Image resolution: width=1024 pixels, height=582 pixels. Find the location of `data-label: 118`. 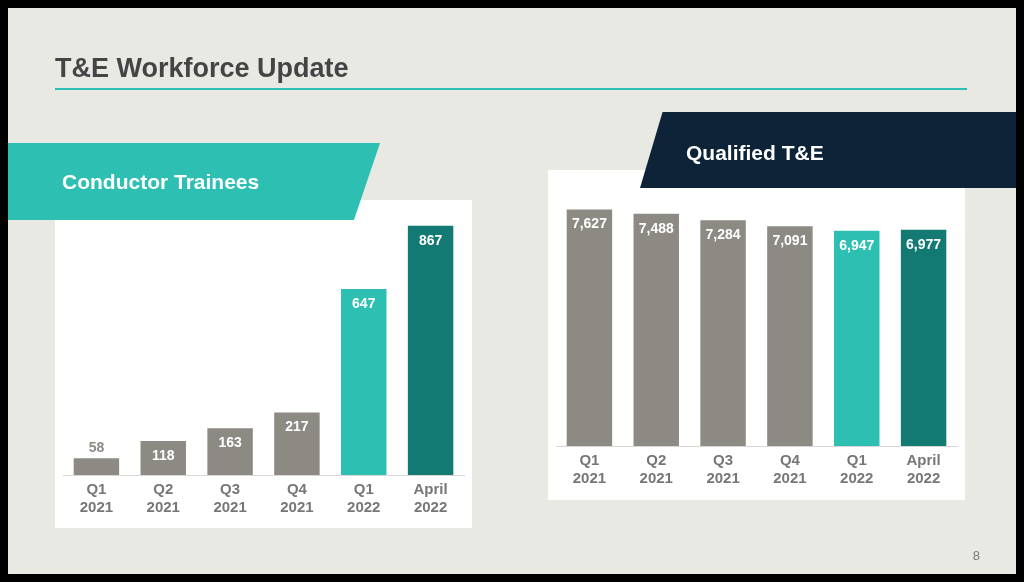

data-label: 118 is located at coordinates (163, 454).